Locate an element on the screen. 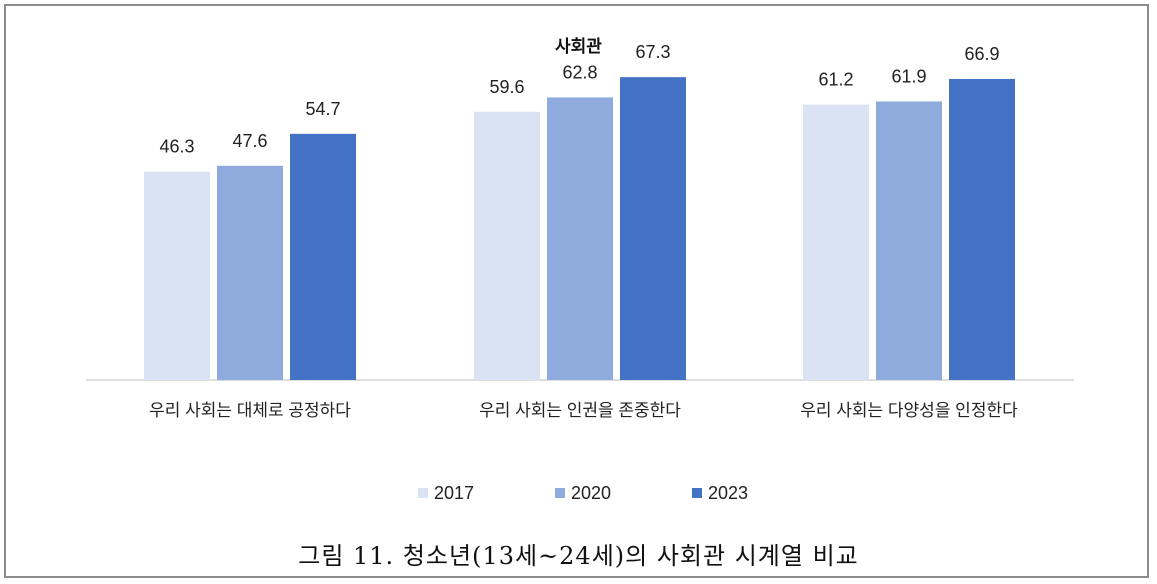 This screenshot has height=584, width=1157. data-label-2017-3: 61.2 is located at coordinates (835, 80).